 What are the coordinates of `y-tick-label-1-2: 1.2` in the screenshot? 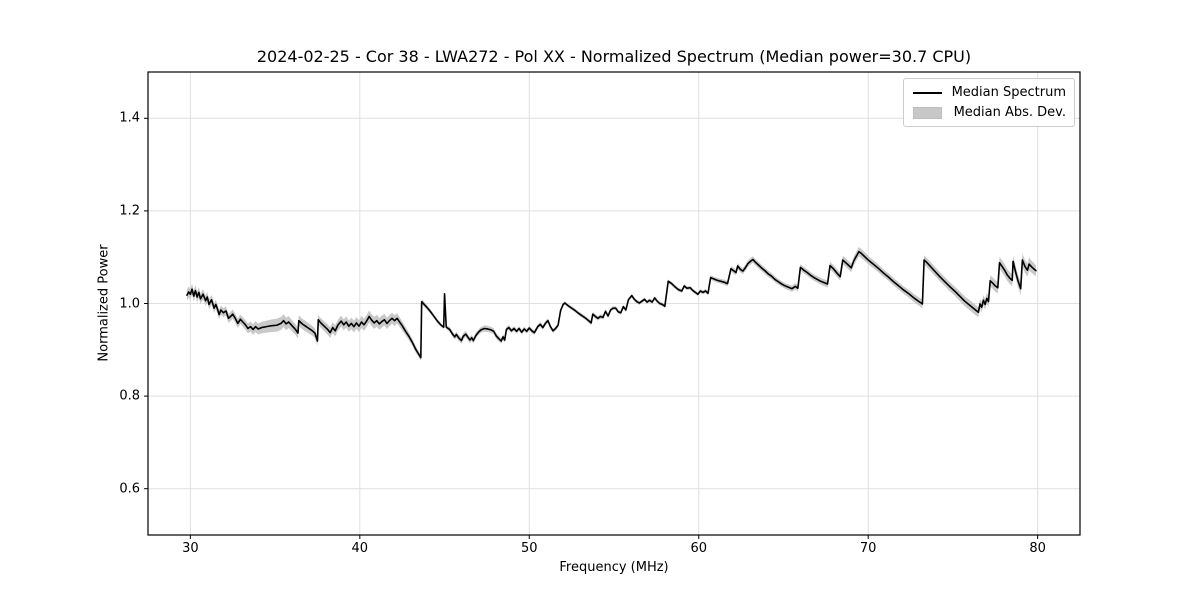 It's located at (129, 211).